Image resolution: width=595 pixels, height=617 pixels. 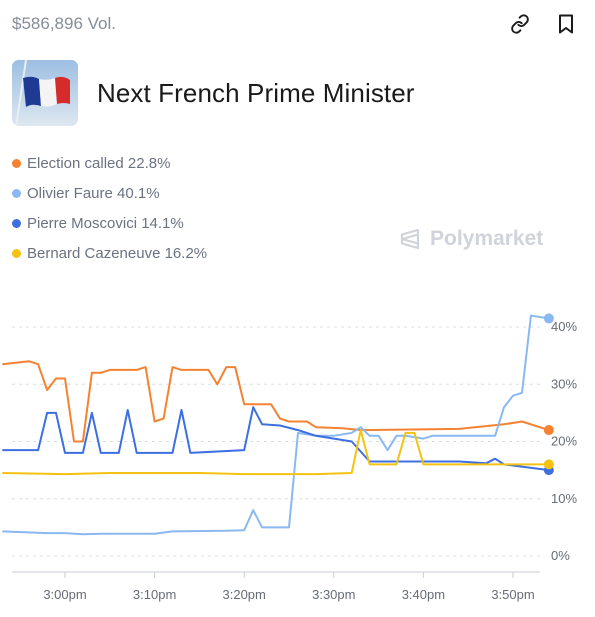 What do you see at coordinates (564, 383) in the screenshot?
I see `y-tick-label: 30%` at bounding box center [564, 383].